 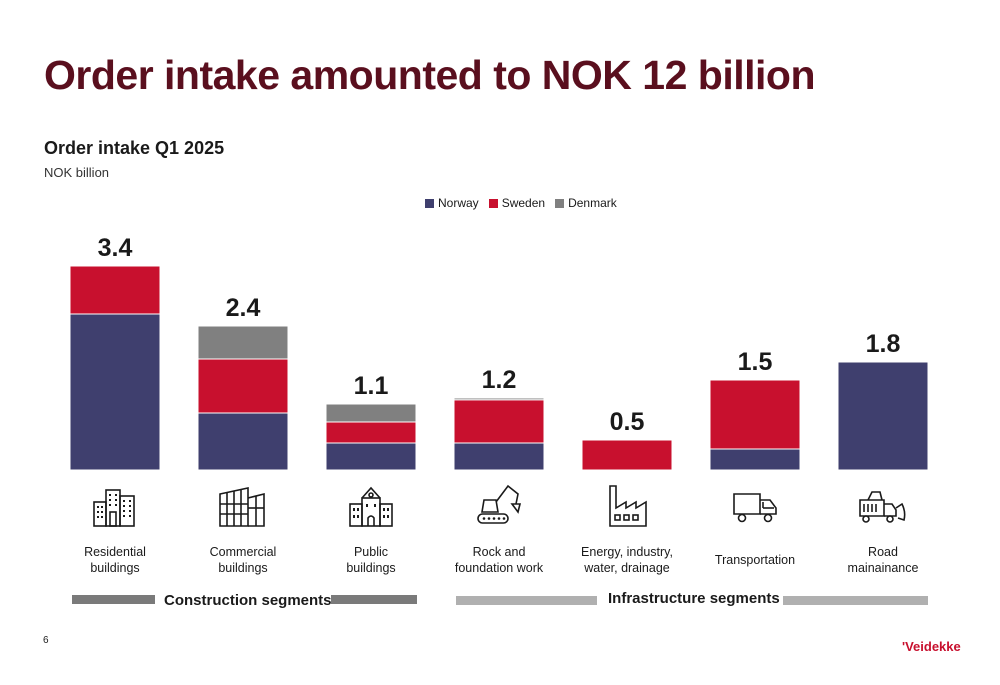 I want to click on category-label-transportation: Transportation, so click(x=755, y=560).